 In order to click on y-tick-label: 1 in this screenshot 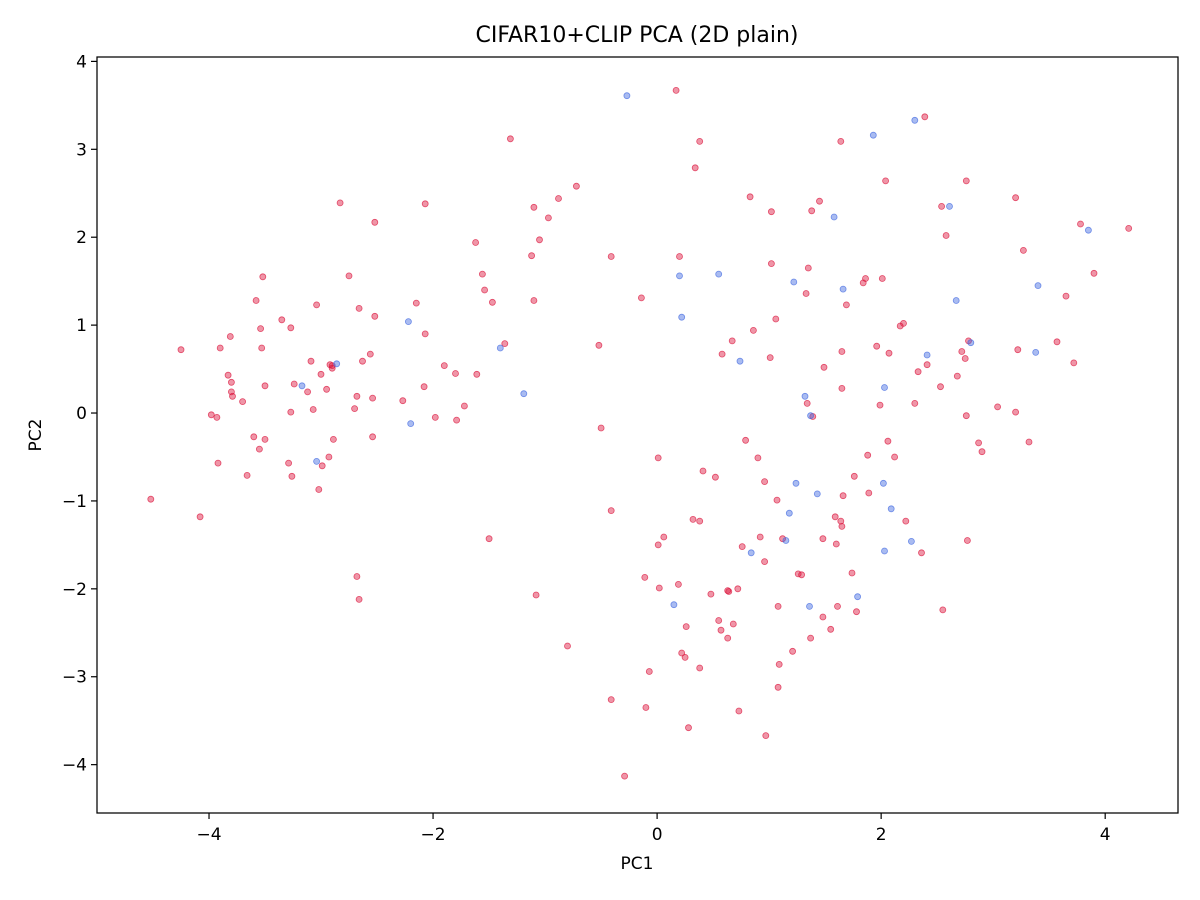, I will do `click(81, 326)`.